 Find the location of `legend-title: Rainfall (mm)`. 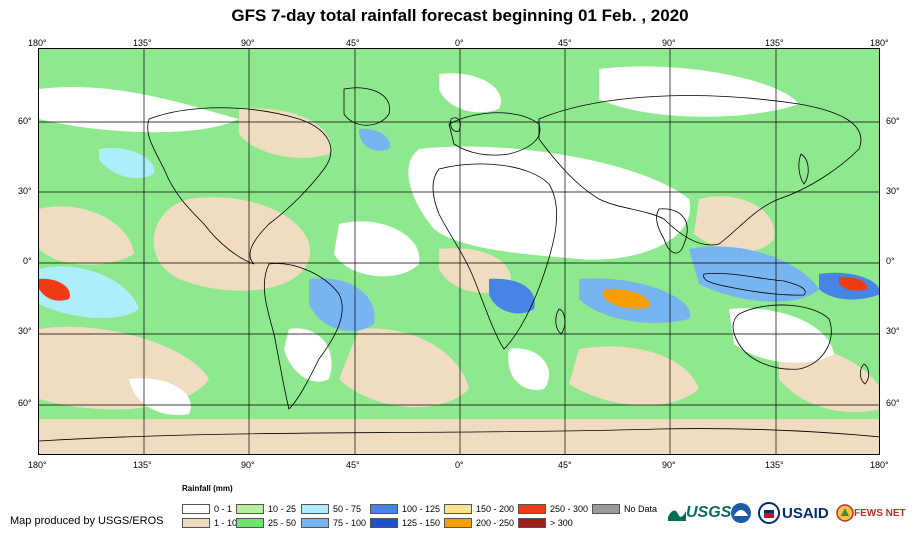

legend-title: Rainfall (mm) is located at coordinates (207, 488).